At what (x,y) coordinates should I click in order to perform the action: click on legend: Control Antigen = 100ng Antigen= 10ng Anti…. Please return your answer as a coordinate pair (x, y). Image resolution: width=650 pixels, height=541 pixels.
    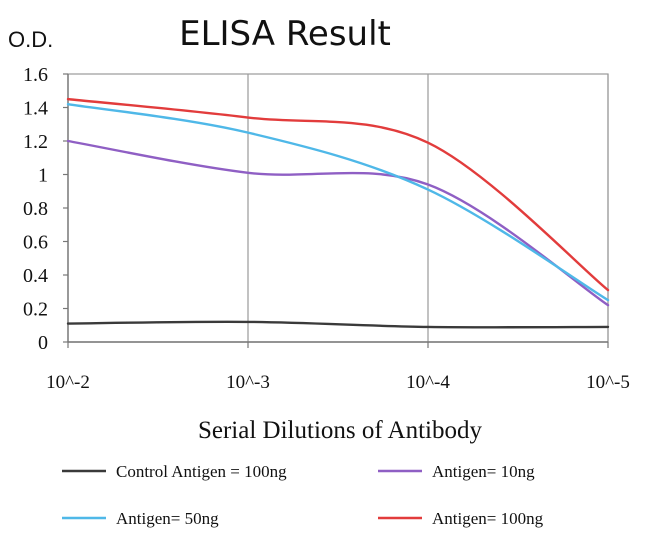
    Looking at the image, I should click on (303, 495).